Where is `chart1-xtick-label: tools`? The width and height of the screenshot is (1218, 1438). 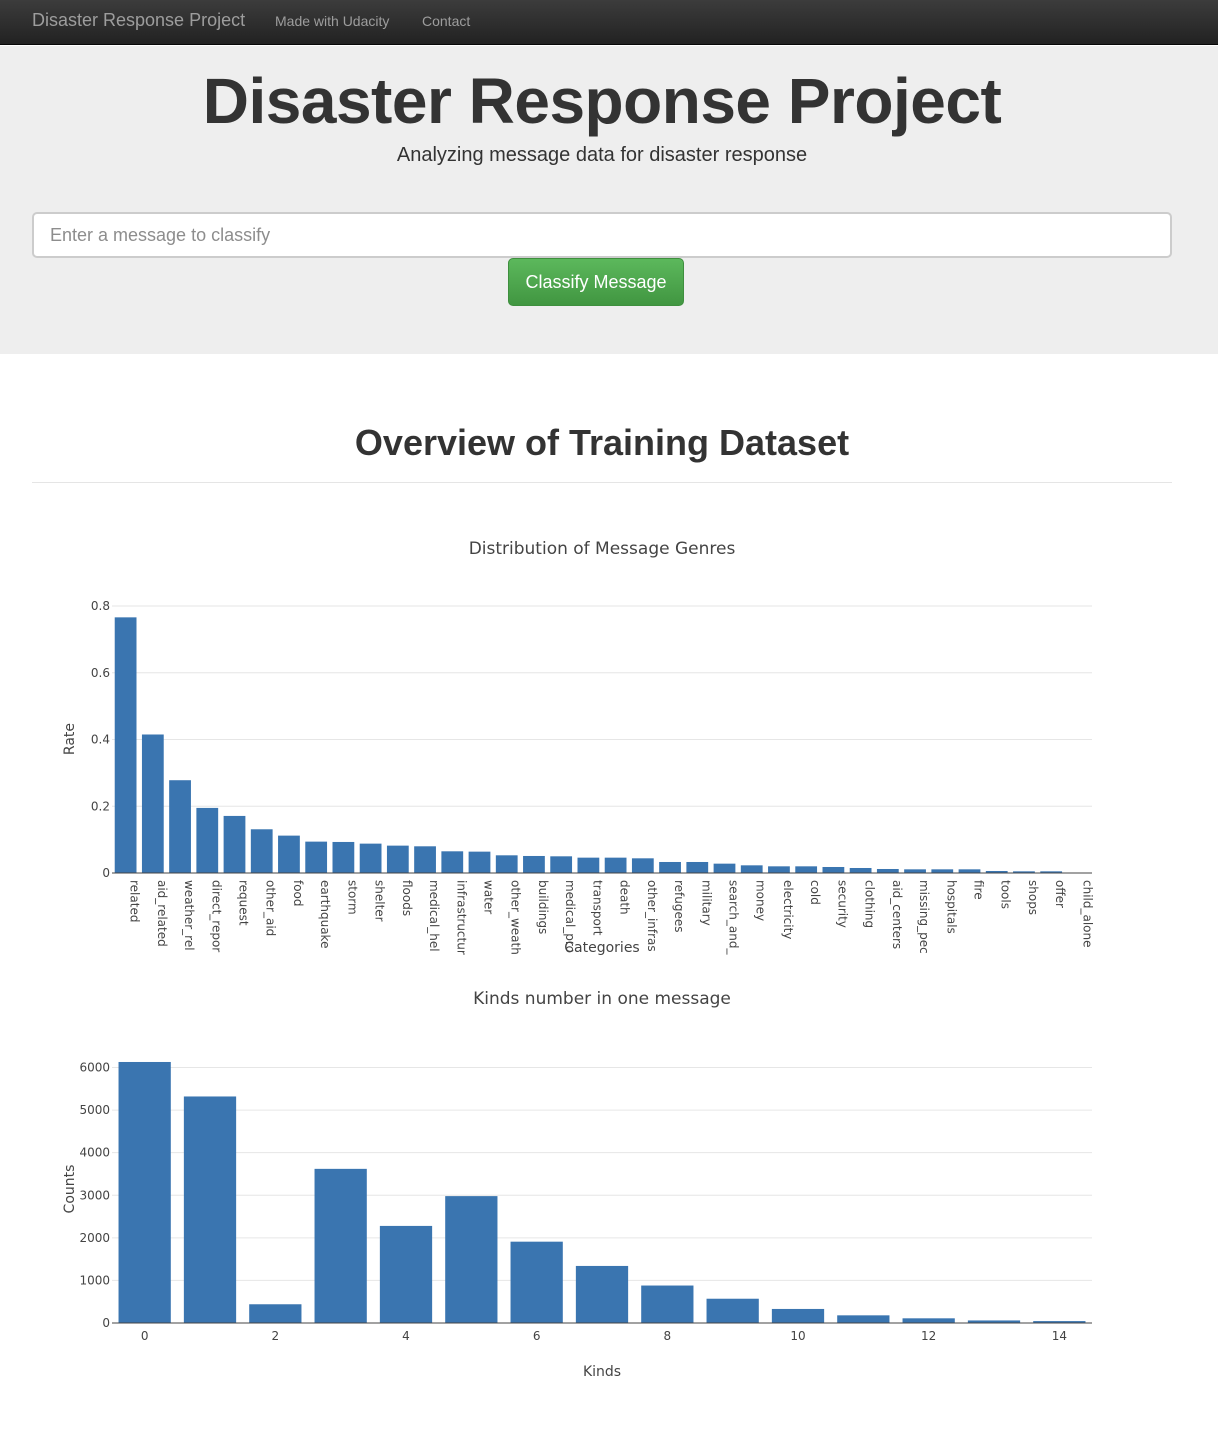 chart1-xtick-label: tools is located at coordinates (1006, 894).